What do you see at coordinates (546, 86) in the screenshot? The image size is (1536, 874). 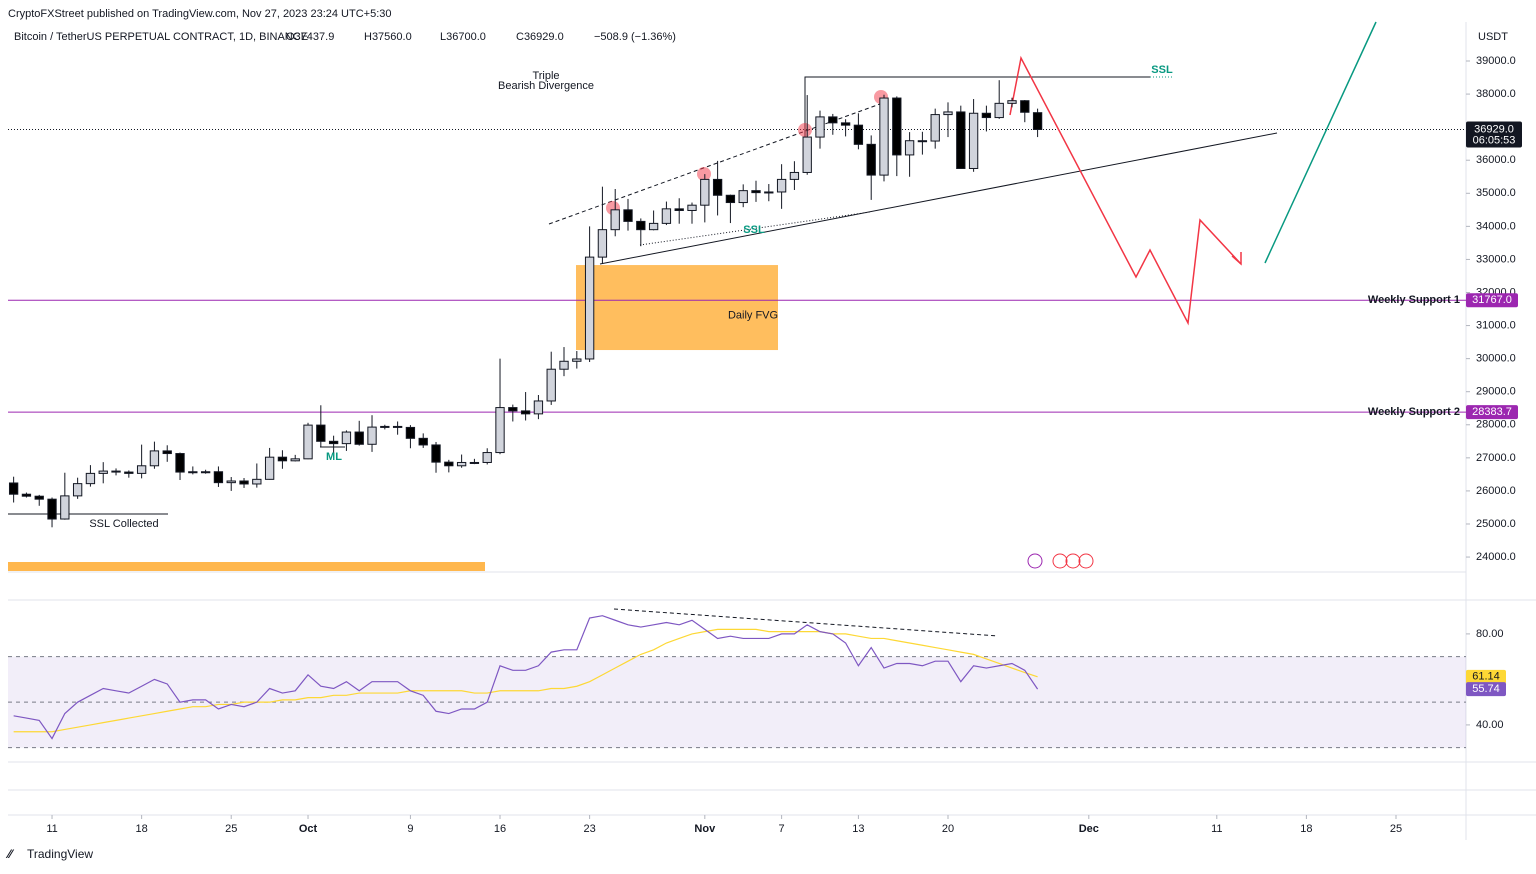 I see `annotation: Bearish Divergence` at bounding box center [546, 86].